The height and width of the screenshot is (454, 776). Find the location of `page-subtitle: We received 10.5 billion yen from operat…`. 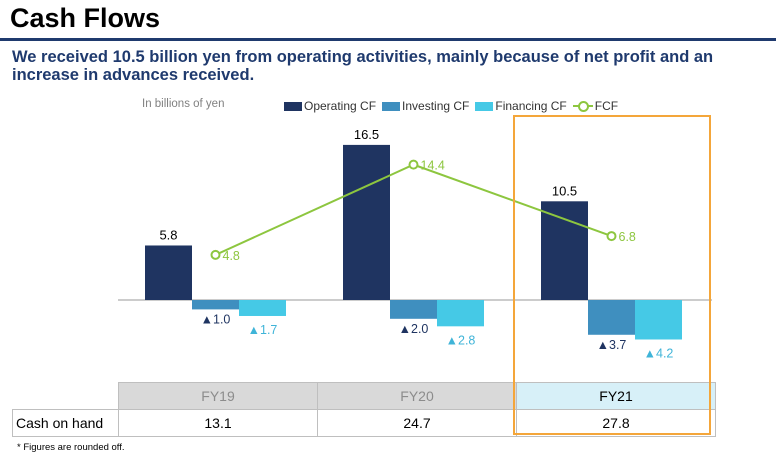

page-subtitle: We received 10.5 billion yen from operat… is located at coordinates (363, 66).